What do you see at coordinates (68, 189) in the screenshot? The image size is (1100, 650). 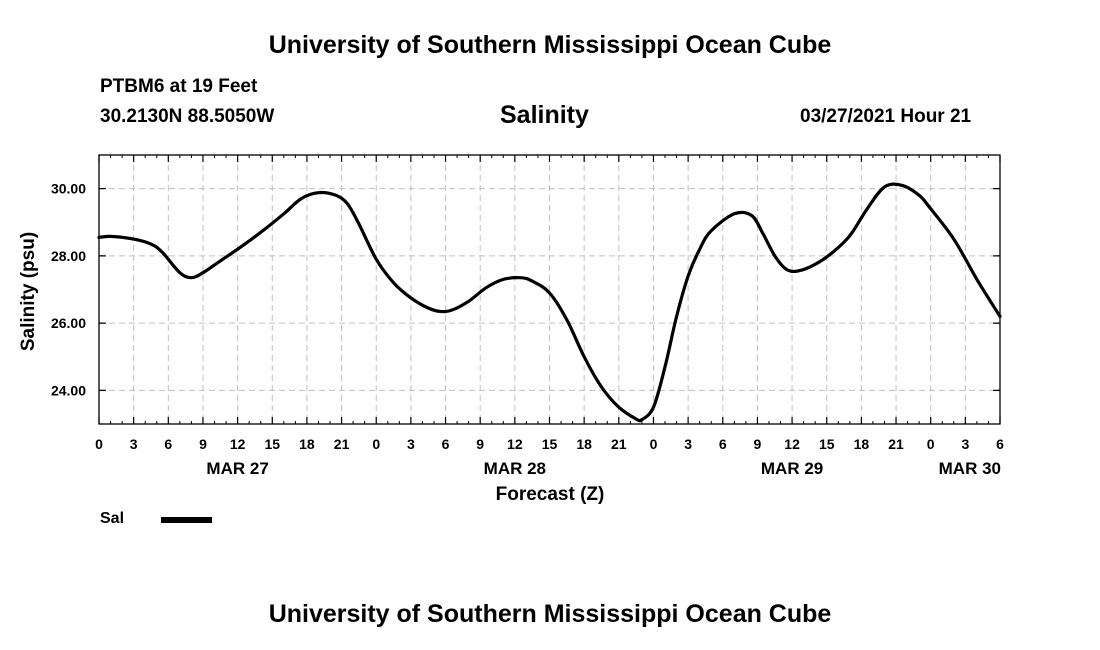 I see `y-tick-label: 30.00` at bounding box center [68, 189].